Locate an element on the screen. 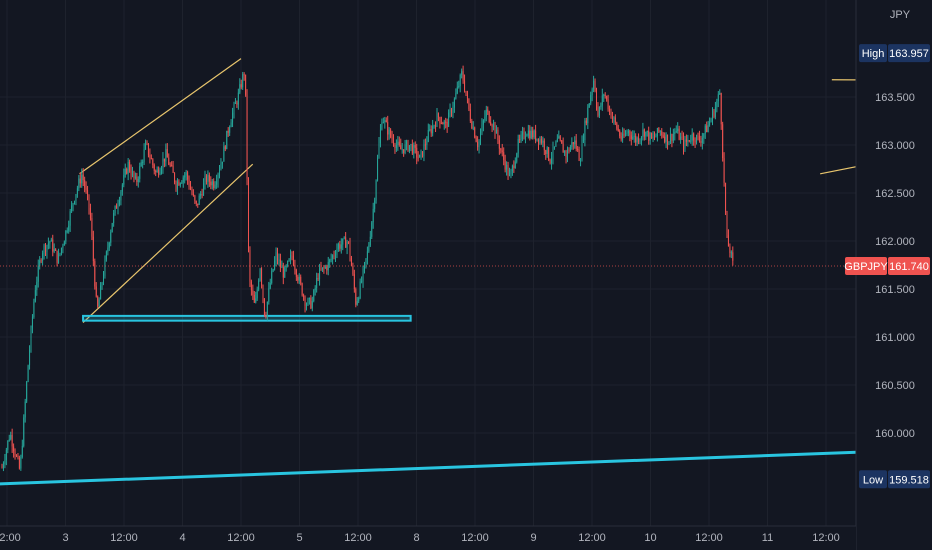 This screenshot has width=932, height=550. price-tick-label: 162.500 is located at coordinates (895, 194).